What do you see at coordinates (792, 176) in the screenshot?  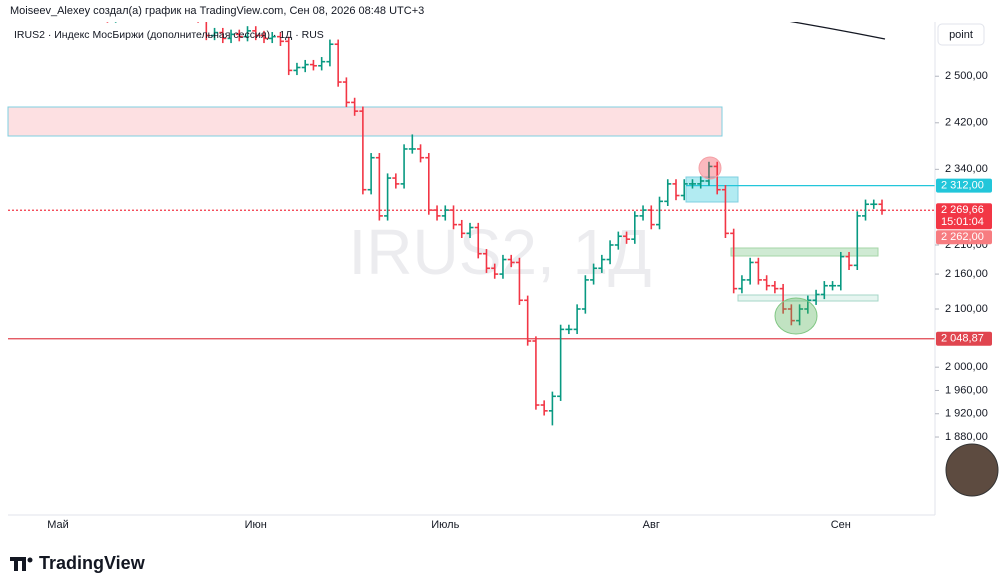 I see `overlays` at bounding box center [792, 176].